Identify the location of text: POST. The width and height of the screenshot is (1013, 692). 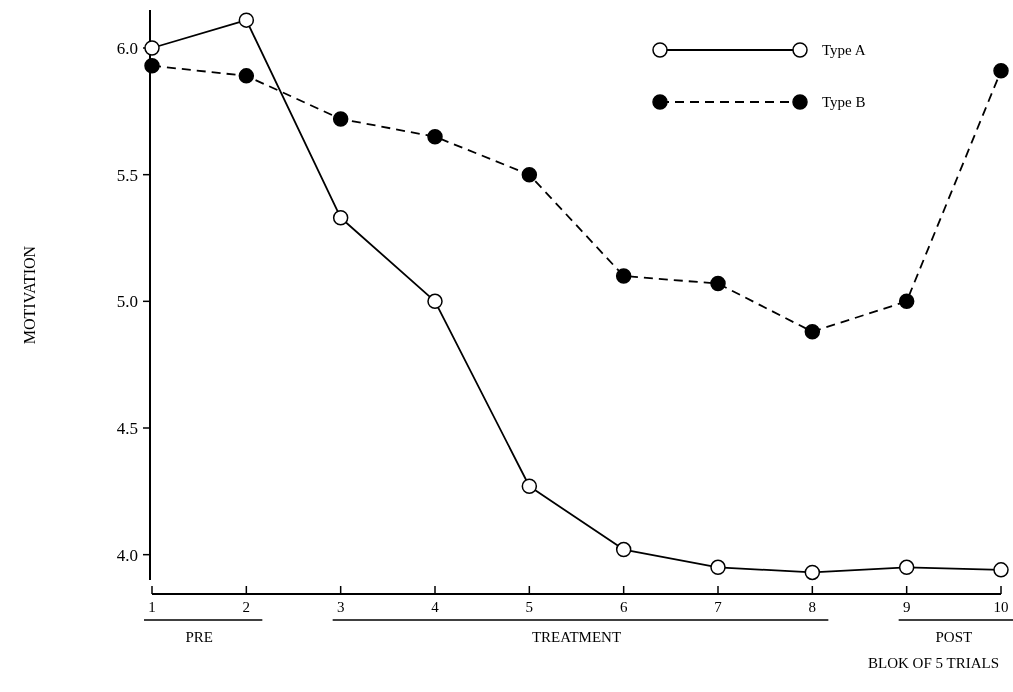
(954, 637).